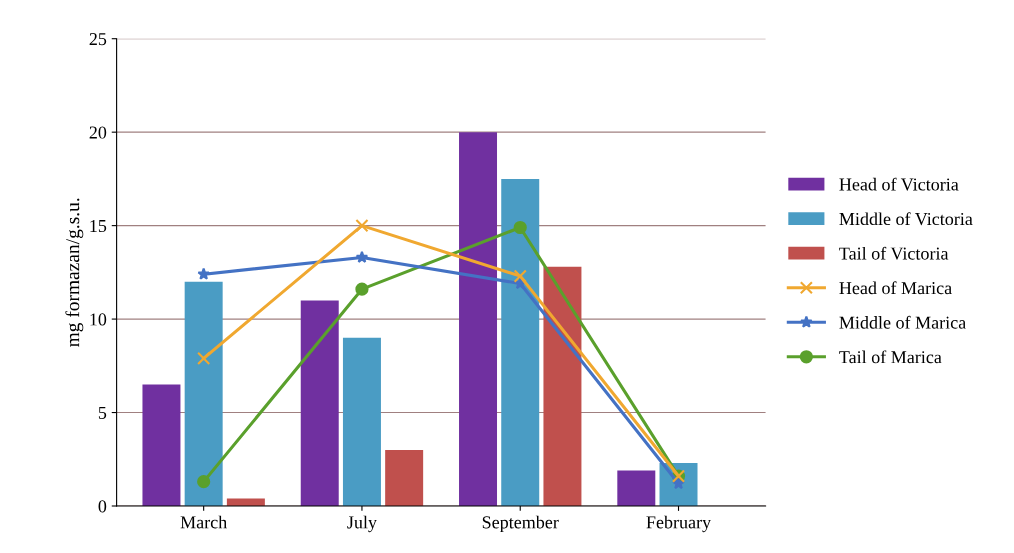 The image size is (1014, 553). I want to click on x-tick-label: July, so click(362, 524).